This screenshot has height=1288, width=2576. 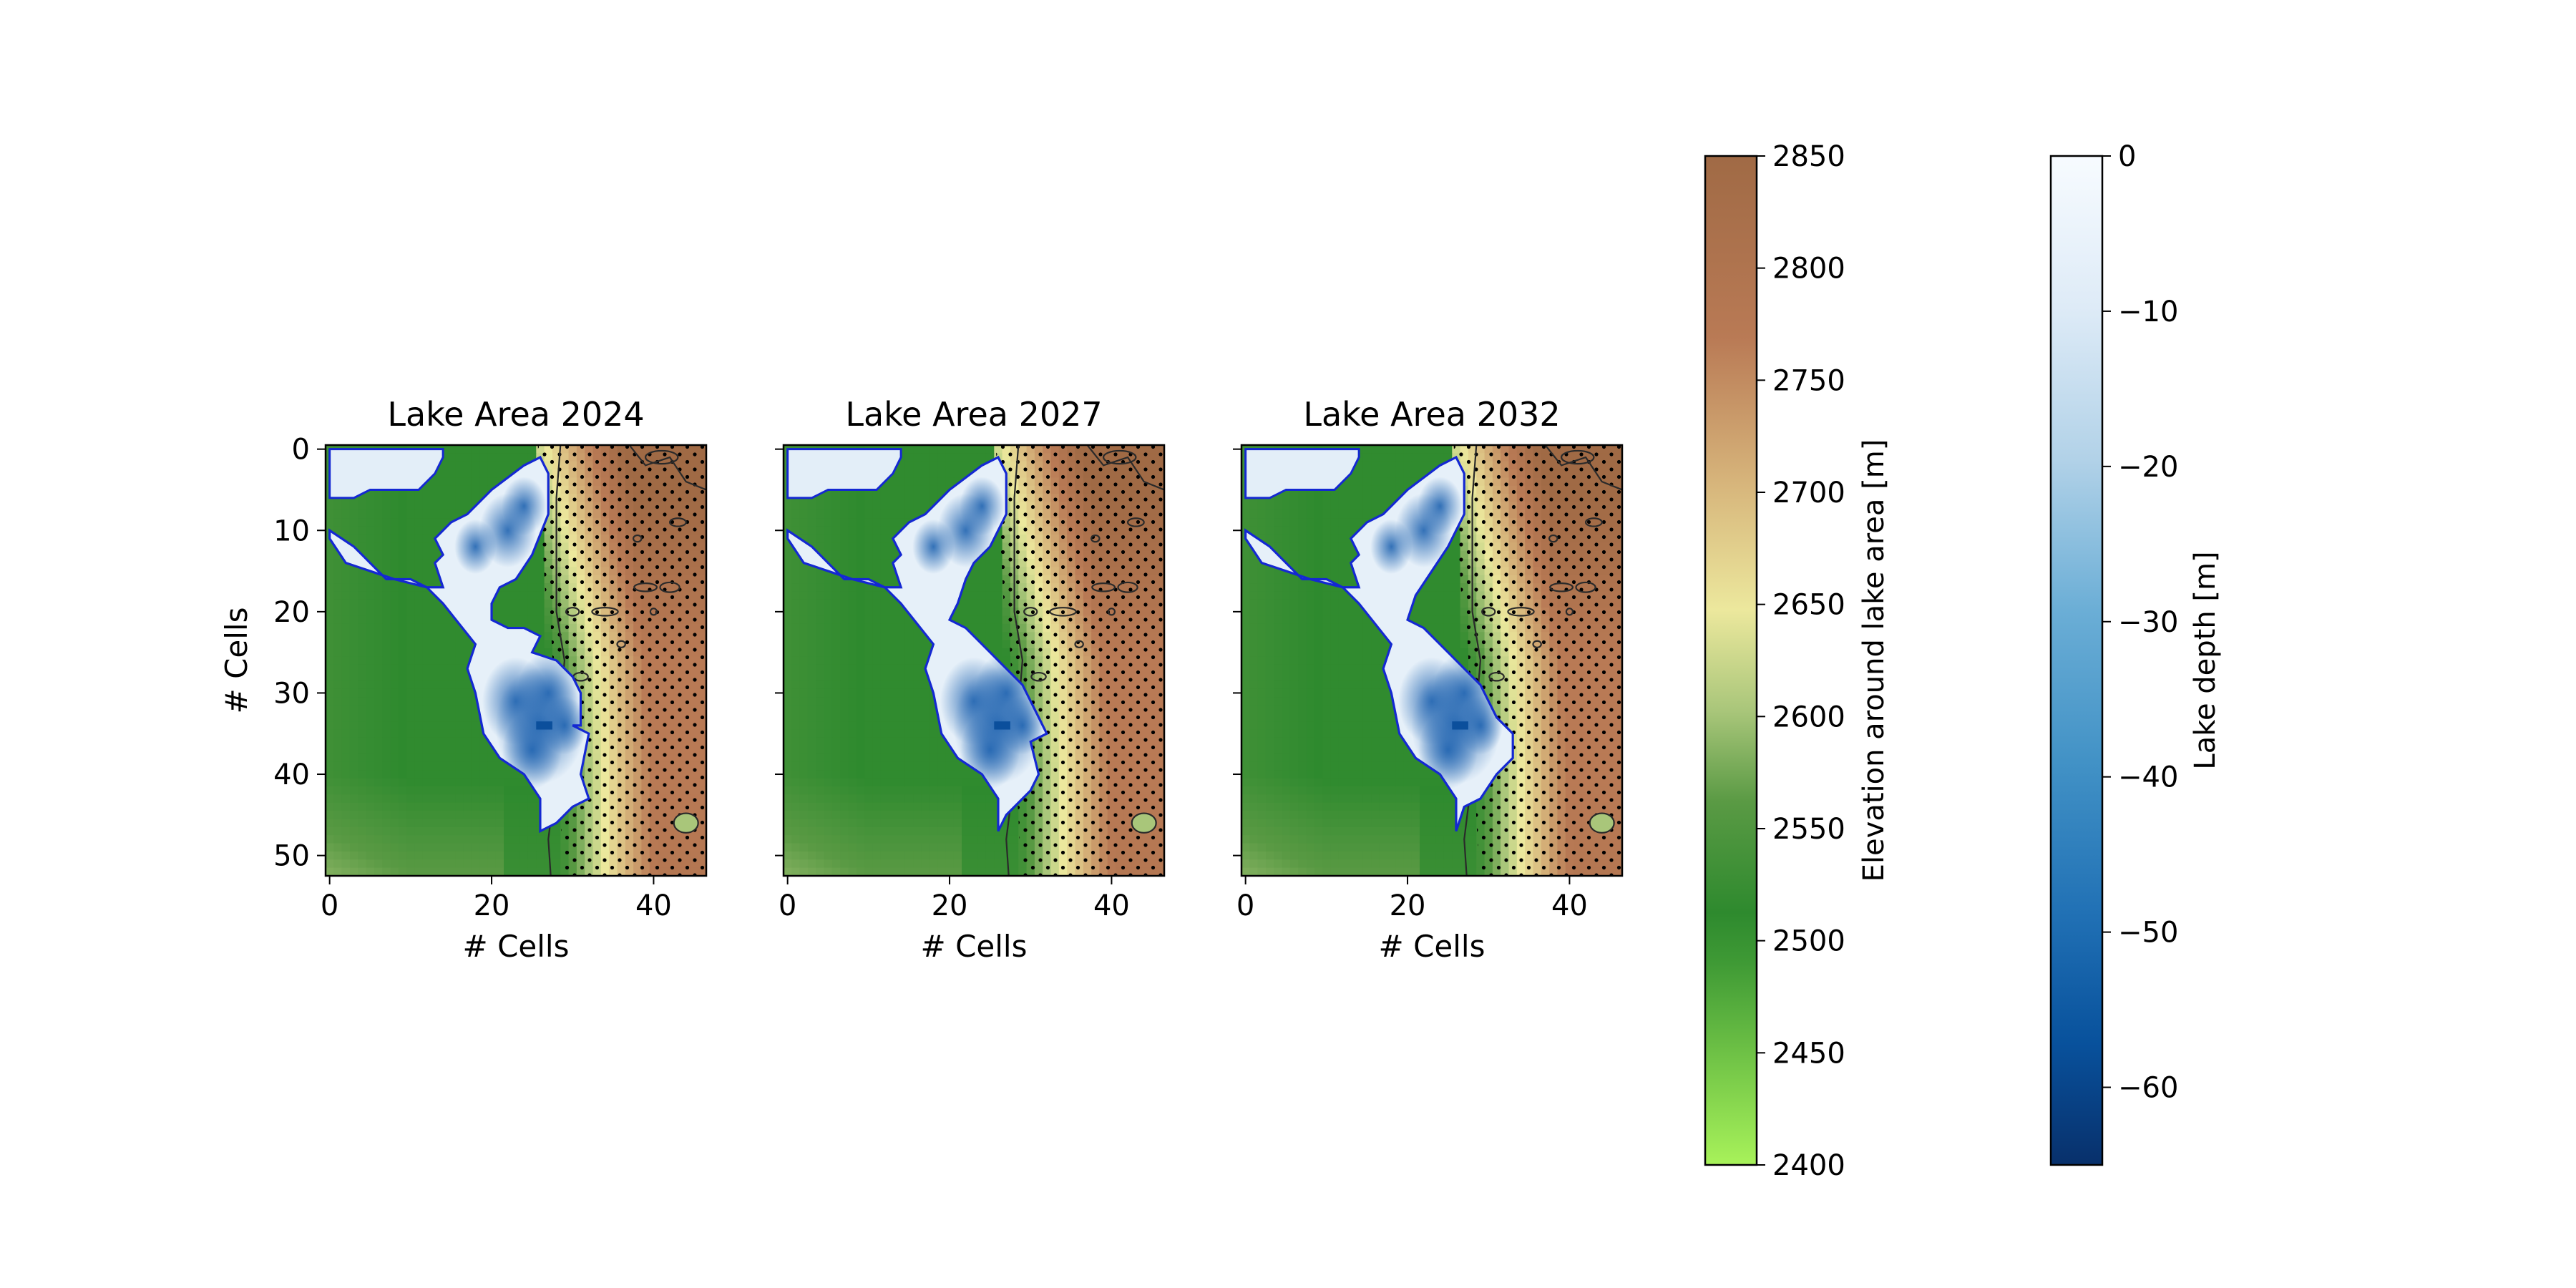 I want to click on lake-nw, so click(x=386, y=473).